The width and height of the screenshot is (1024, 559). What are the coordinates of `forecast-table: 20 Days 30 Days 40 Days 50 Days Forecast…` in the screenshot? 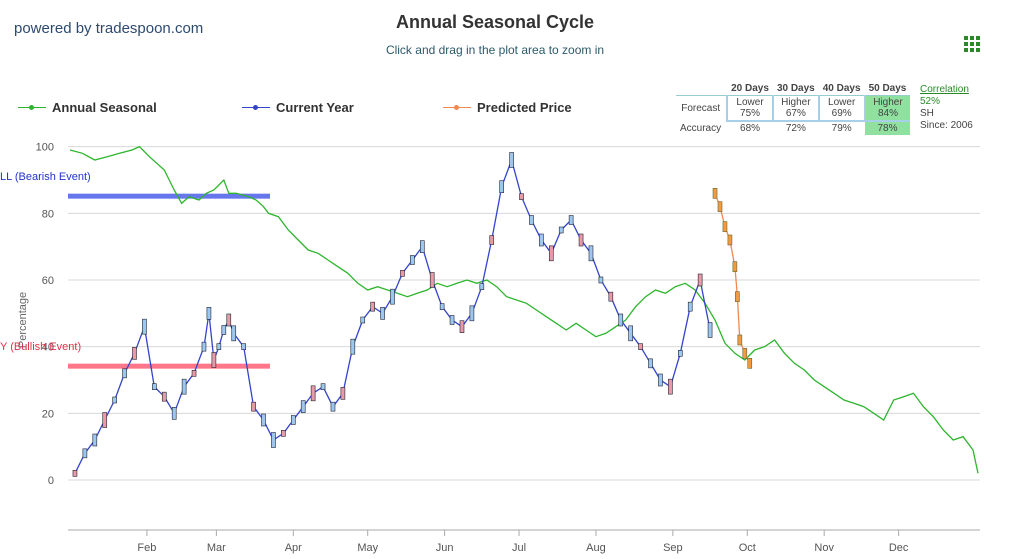 It's located at (793, 108).